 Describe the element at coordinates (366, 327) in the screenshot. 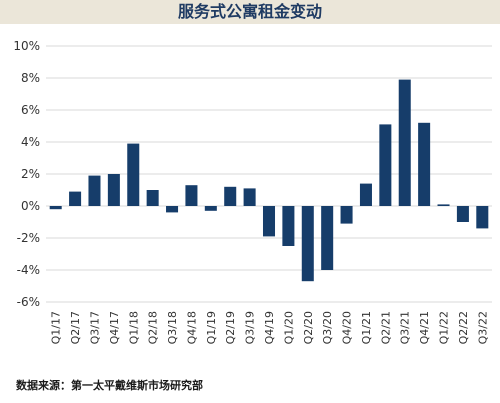

I see `x-tick-label: Q1/21` at that location.